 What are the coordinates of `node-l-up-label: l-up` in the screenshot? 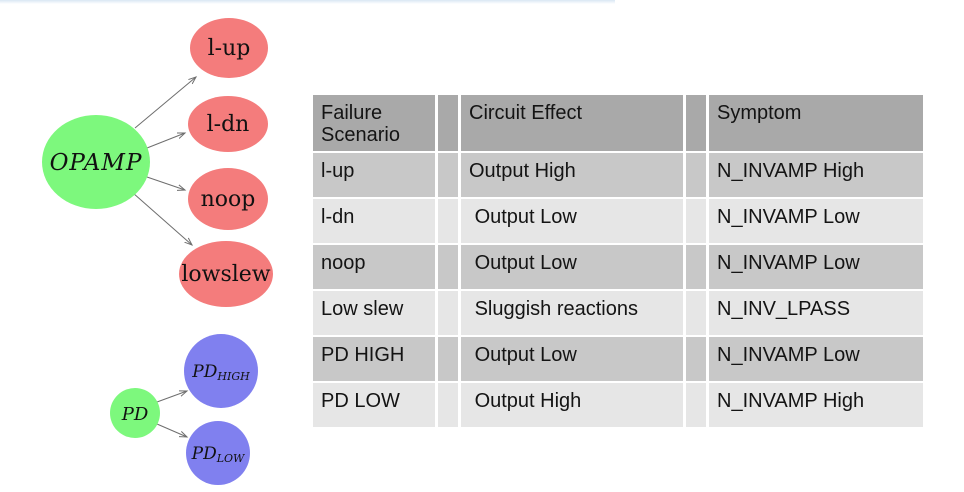 It's located at (229, 48).